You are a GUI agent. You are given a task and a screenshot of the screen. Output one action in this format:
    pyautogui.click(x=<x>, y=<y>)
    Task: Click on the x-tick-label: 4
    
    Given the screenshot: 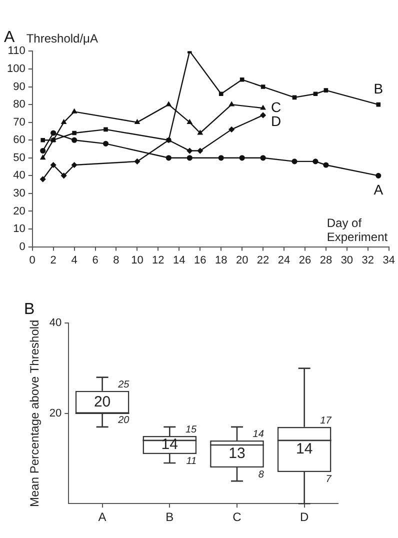 What is the action you would take?
    pyautogui.click(x=74, y=260)
    